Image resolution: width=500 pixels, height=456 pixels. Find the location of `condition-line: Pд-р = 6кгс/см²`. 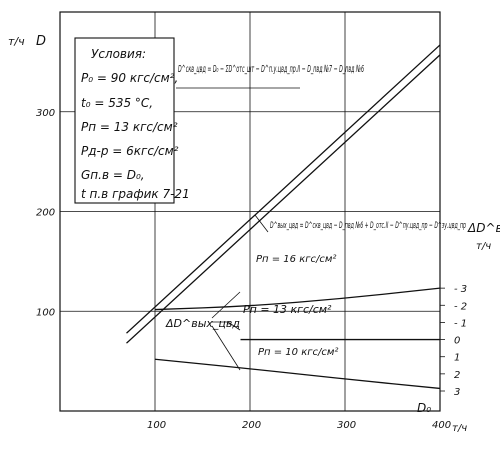

condition-line: Pд-р = 6кгс/см² is located at coordinates (130, 151).